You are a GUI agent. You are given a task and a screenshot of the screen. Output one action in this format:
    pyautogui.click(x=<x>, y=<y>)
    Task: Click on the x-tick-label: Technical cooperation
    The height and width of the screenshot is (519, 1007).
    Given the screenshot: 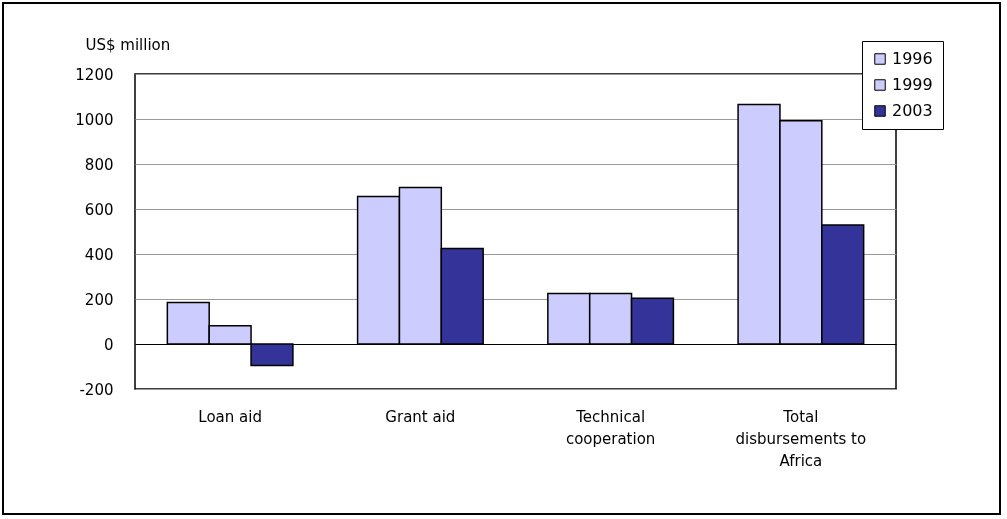 What is the action you would take?
    pyautogui.click(x=610, y=427)
    